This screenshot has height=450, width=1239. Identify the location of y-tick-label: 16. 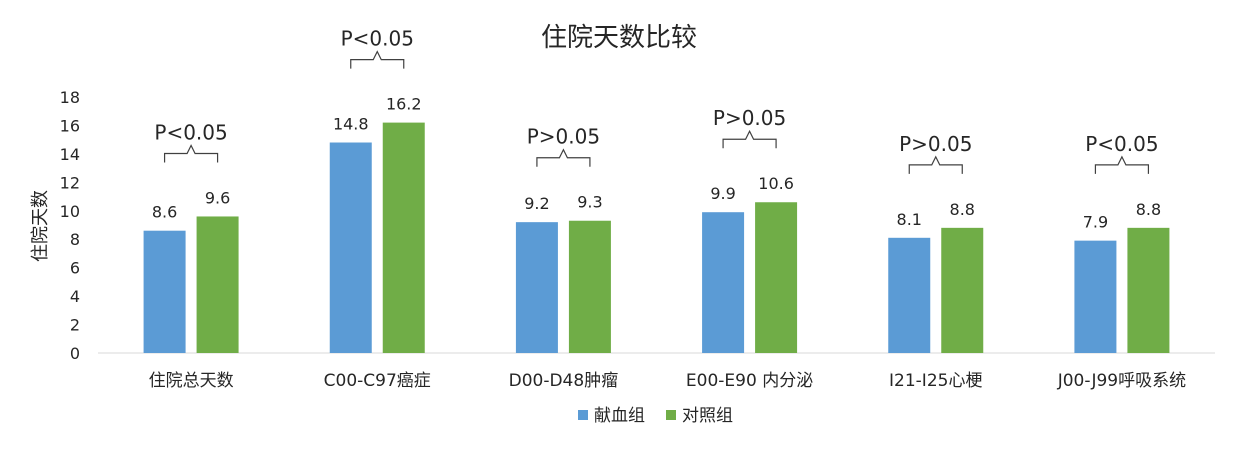
(70, 125).